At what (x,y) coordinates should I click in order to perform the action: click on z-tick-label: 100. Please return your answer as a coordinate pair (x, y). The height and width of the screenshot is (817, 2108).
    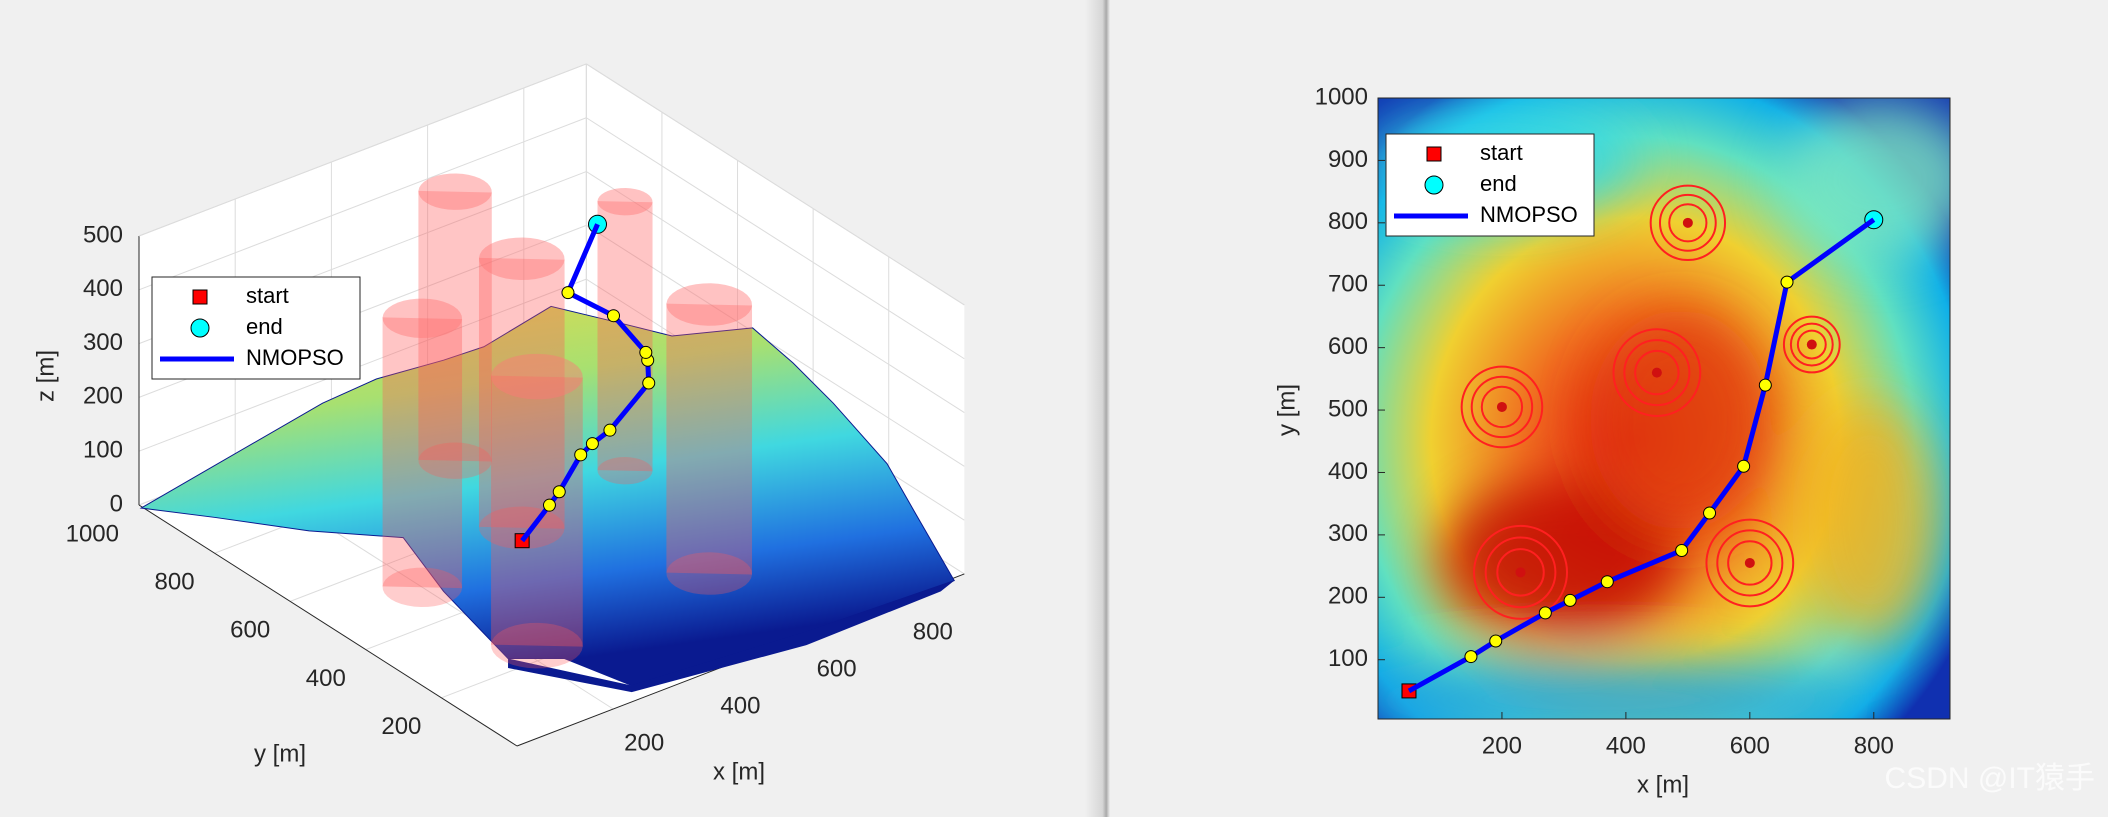
    Looking at the image, I should click on (103, 450).